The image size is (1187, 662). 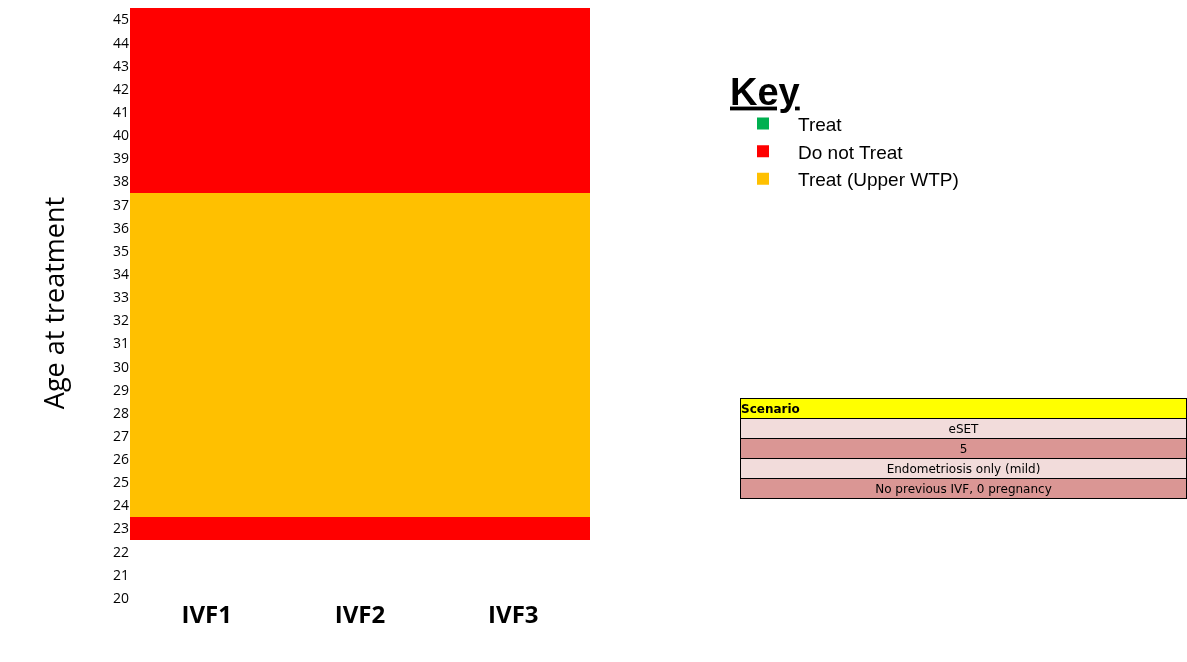 What do you see at coordinates (963, 448) in the screenshot?
I see `text: 5` at bounding box center [963, 448].